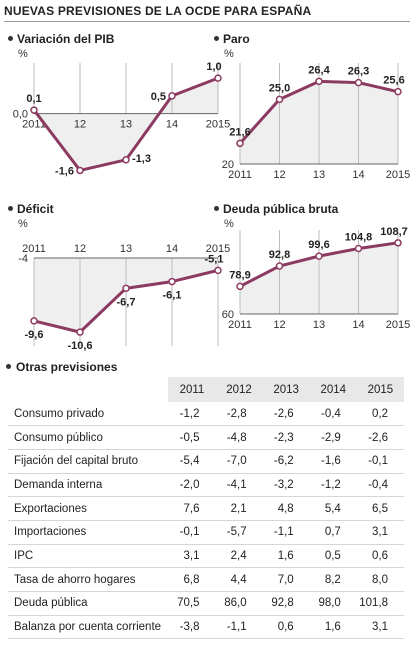 The height and width of the screenshot is (645, 414). I want to click on table-row: Deuda pública 70,5 86,0 92,8 98,0 101,8, so click(206, 603).